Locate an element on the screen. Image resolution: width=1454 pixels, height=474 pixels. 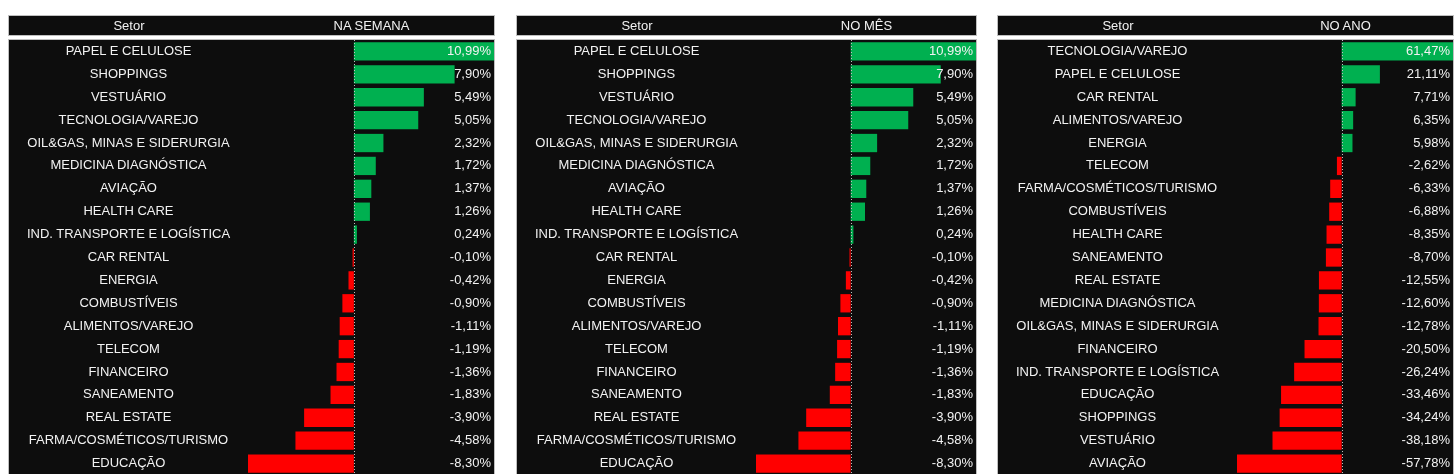
y-tick-label: EDUCAÇÃO is located at coordinates (1117, 394).